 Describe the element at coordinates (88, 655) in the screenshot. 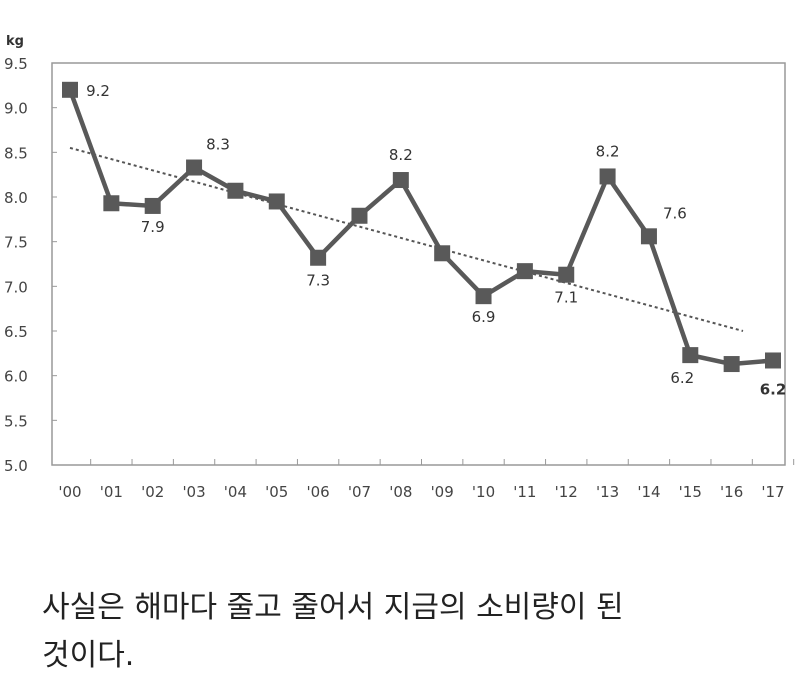

I see `caption-line-2: 것이다.` at that location.